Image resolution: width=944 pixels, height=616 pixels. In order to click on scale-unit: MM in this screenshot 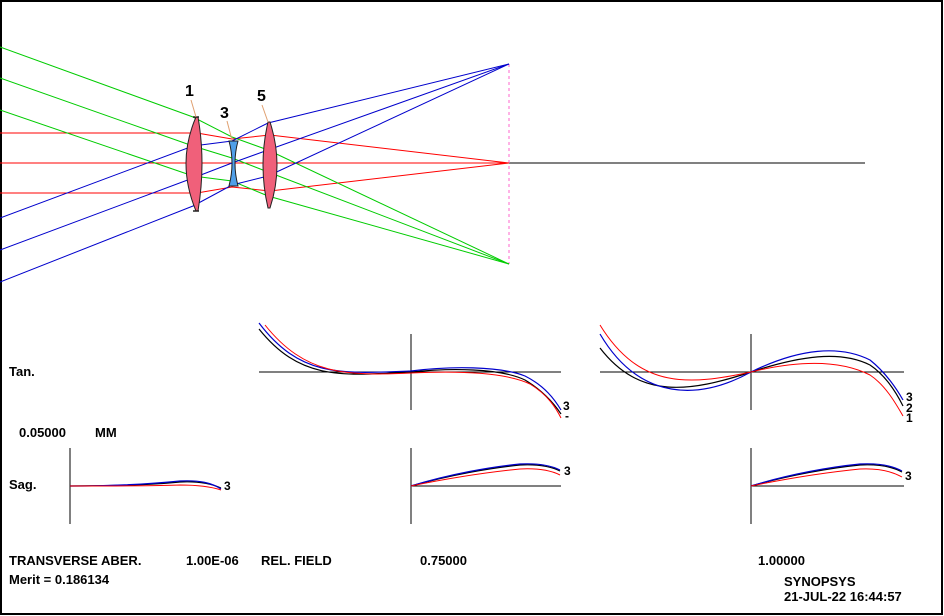, I will do `click(106, 432)`.